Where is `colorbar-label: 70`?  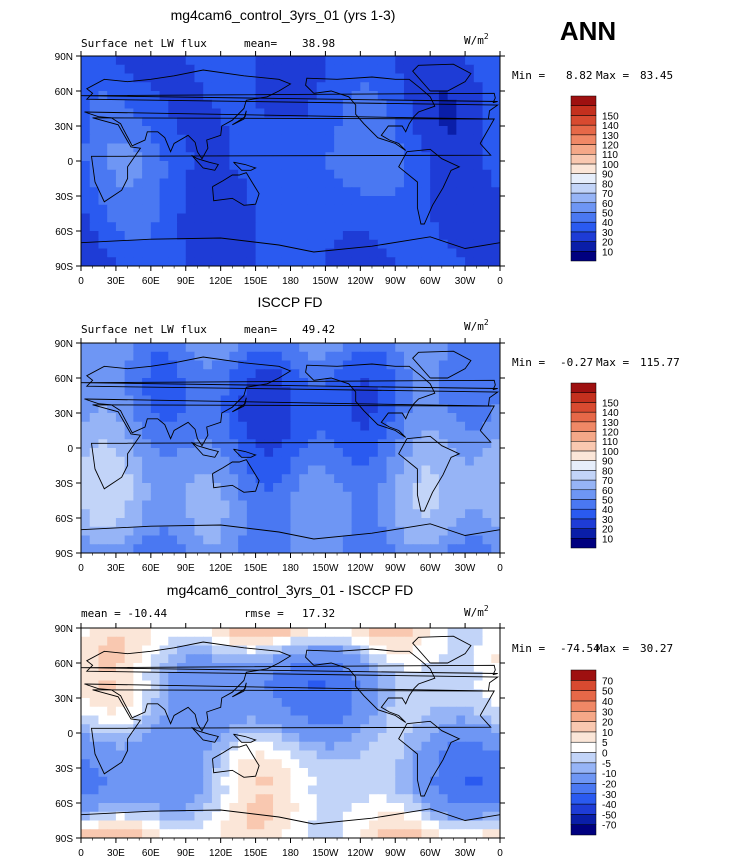 colorbar-label: 70 is located at coordinates (608, 481).